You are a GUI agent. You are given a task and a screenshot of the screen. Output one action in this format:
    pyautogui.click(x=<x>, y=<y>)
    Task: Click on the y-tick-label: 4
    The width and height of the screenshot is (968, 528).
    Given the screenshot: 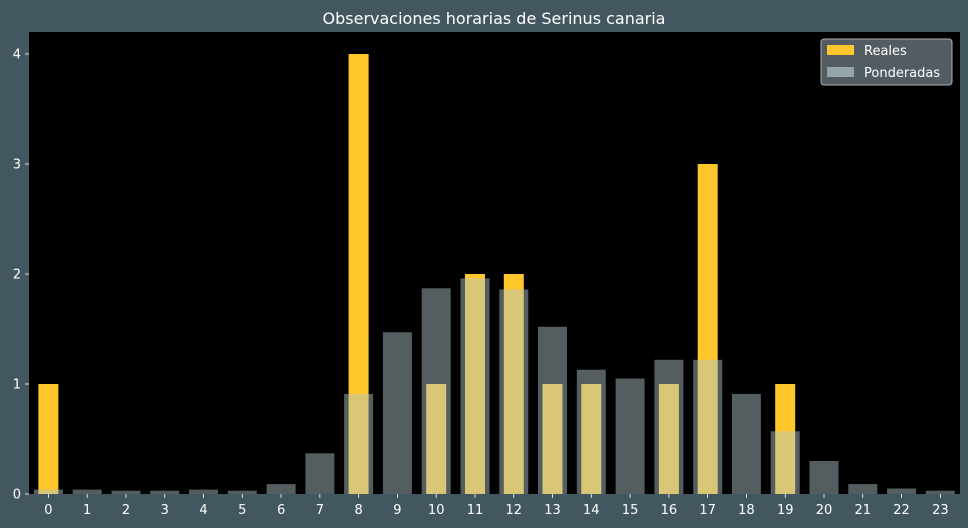 What is the action you would take?
    pyautogui.click(x=17, y=55)
    